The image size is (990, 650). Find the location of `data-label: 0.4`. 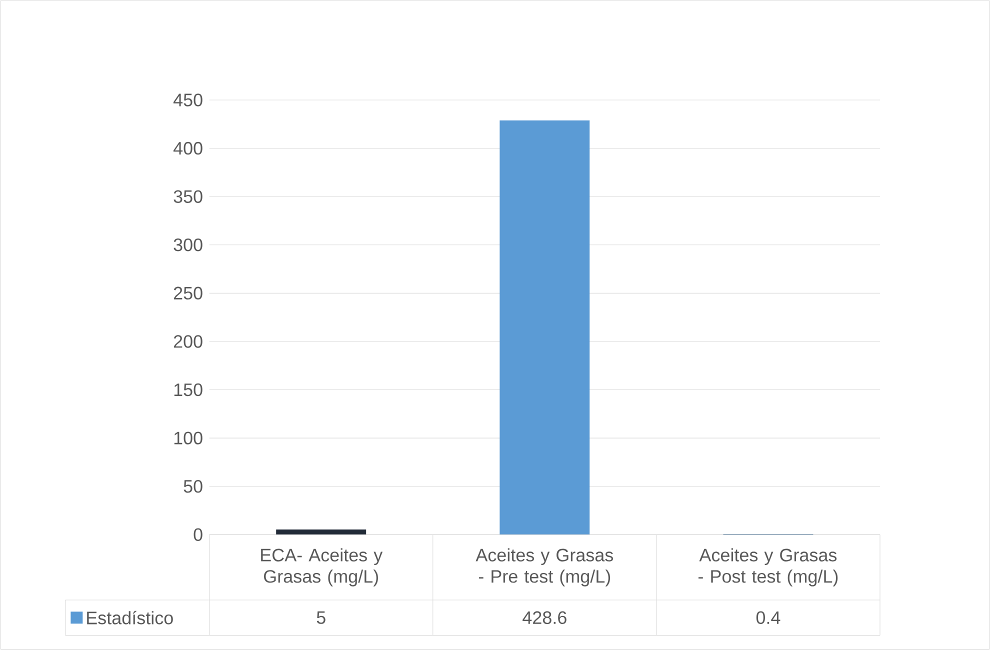

data-label: 0.4 is located at coordinates (768, 617).